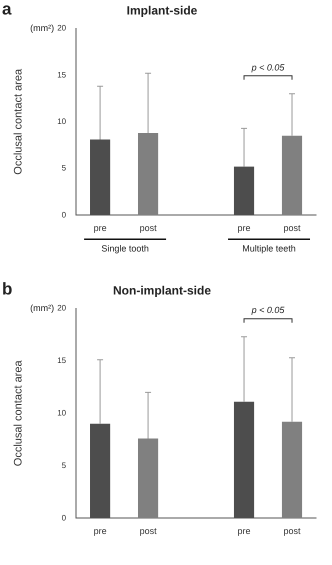 This screenshot has height=565, width=332. Describe the element at coordinates (7, 9) in the screenshot. I see `text: a` at that location.